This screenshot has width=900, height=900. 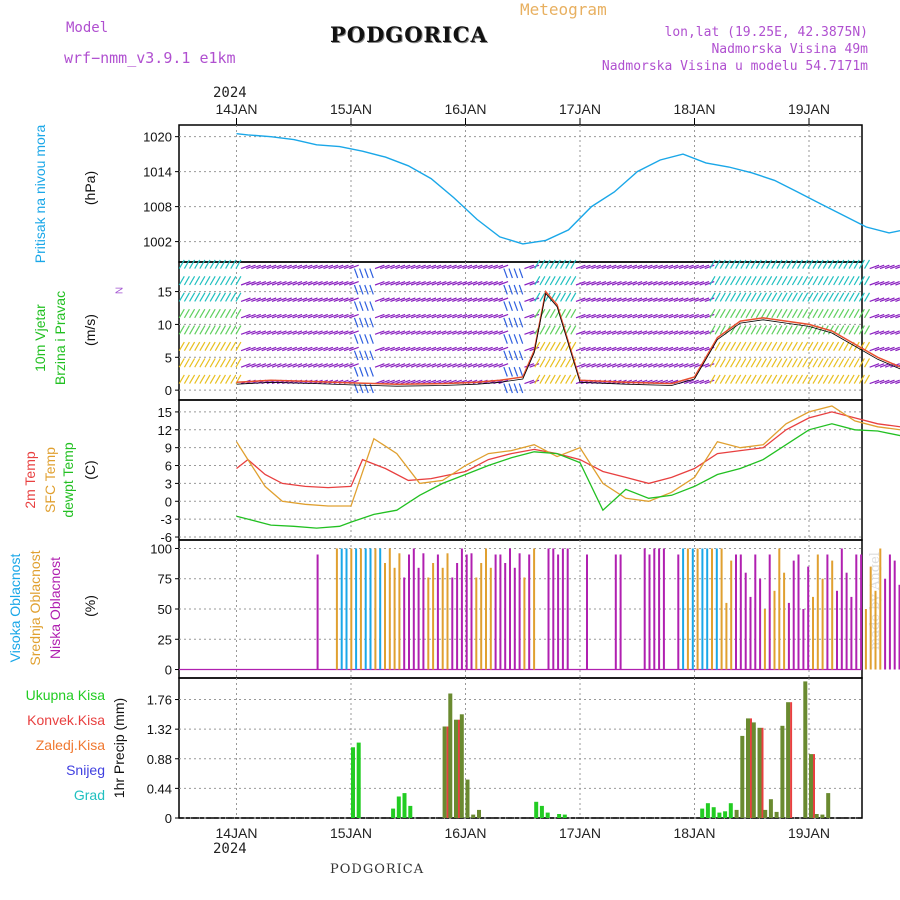 I want to click on ytick-label: 0.44, so click(x=159, y=788).